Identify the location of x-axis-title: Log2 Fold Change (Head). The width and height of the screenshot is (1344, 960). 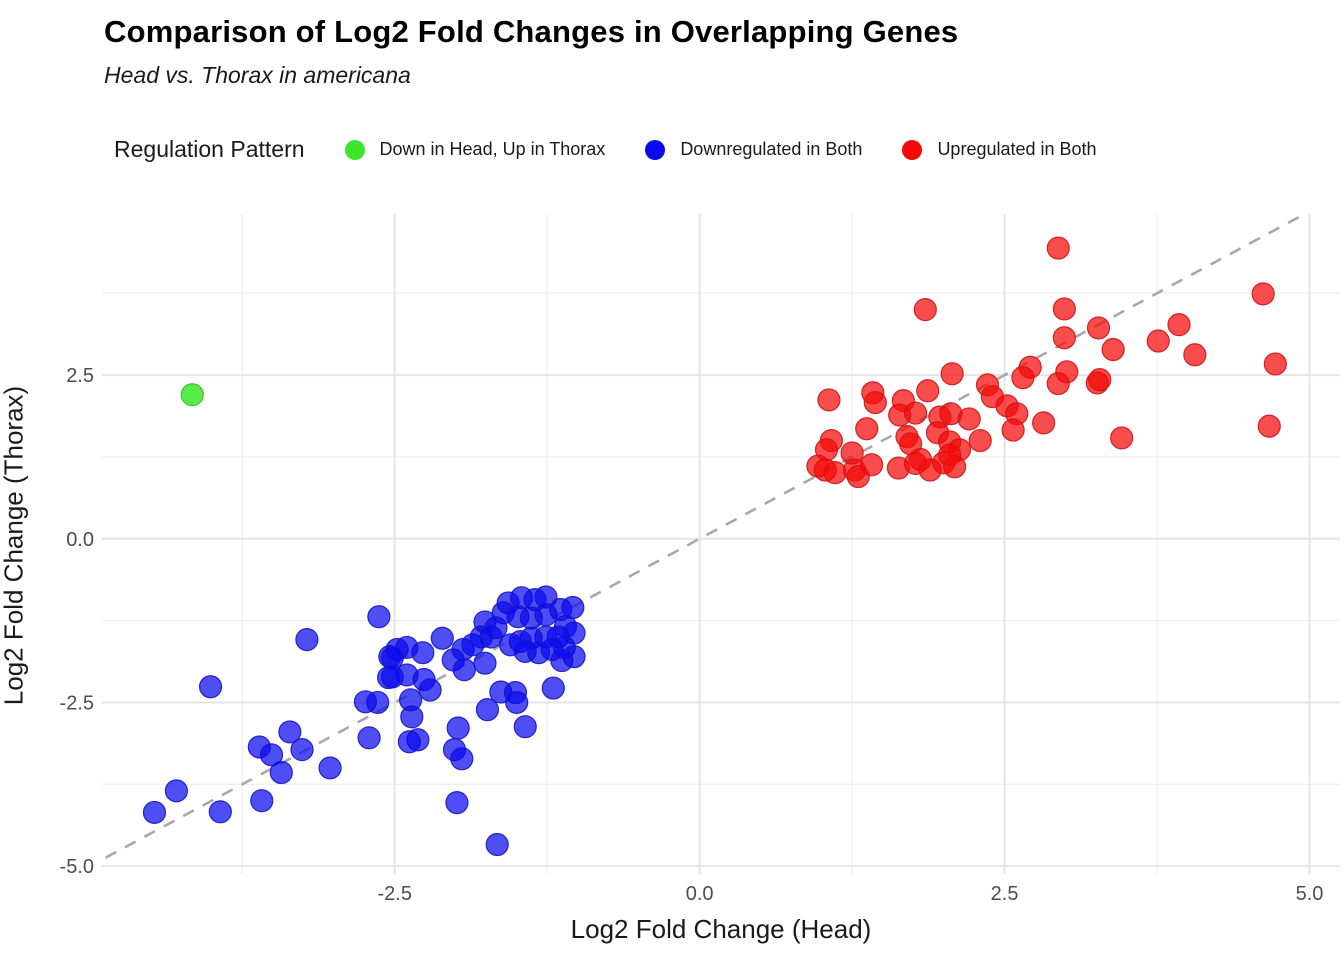
(721, 929).